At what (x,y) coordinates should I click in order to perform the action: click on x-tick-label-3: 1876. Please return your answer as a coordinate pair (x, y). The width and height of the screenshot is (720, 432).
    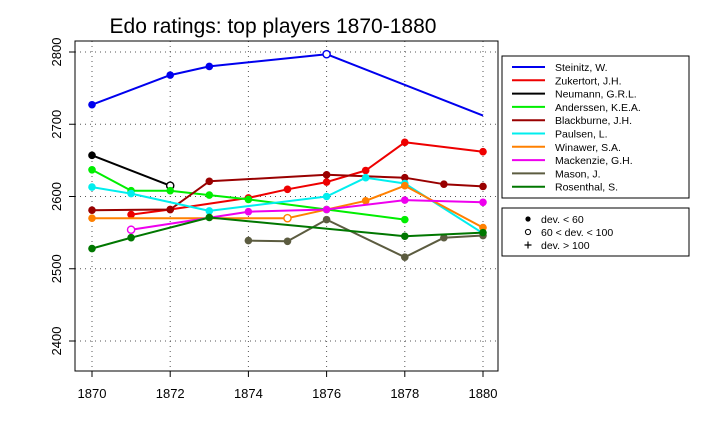
    Looking at the image, I should click on (326, 393).